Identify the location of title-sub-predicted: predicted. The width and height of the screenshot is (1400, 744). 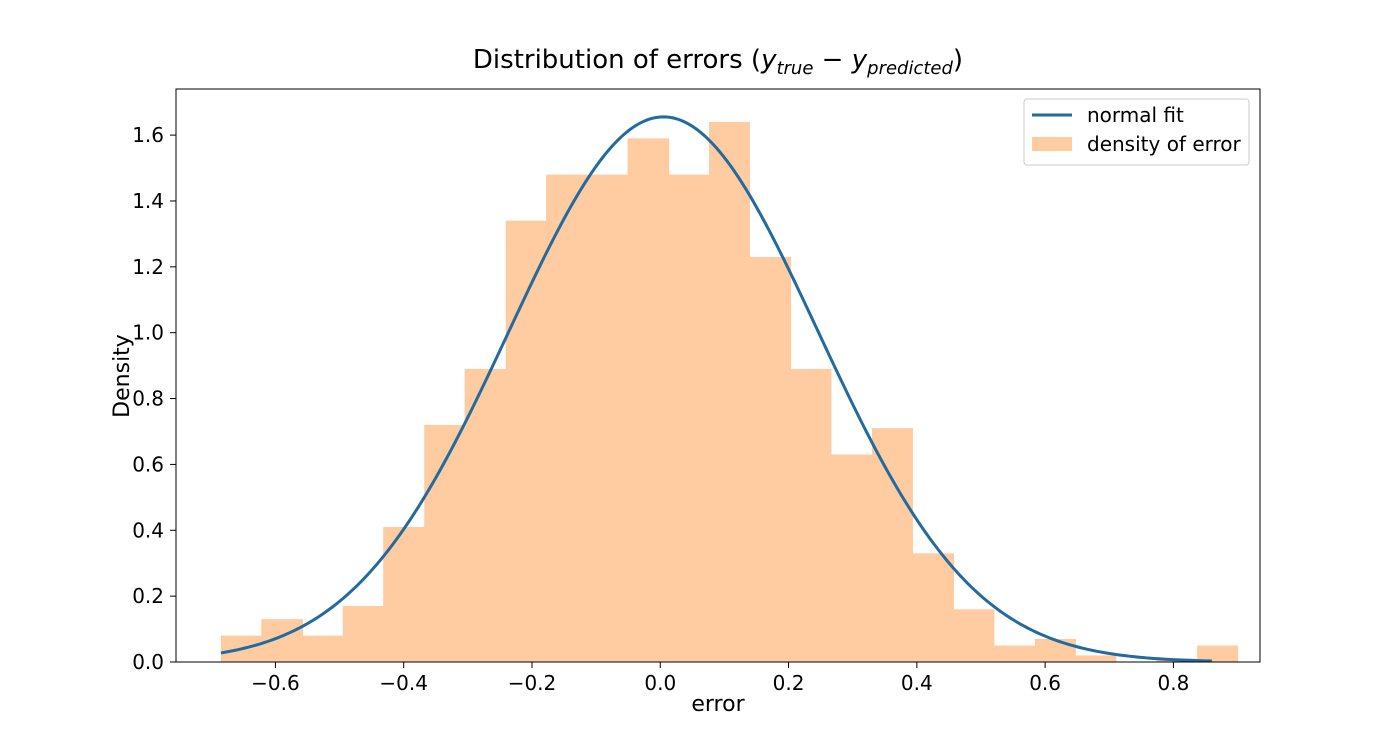
(909, 68).